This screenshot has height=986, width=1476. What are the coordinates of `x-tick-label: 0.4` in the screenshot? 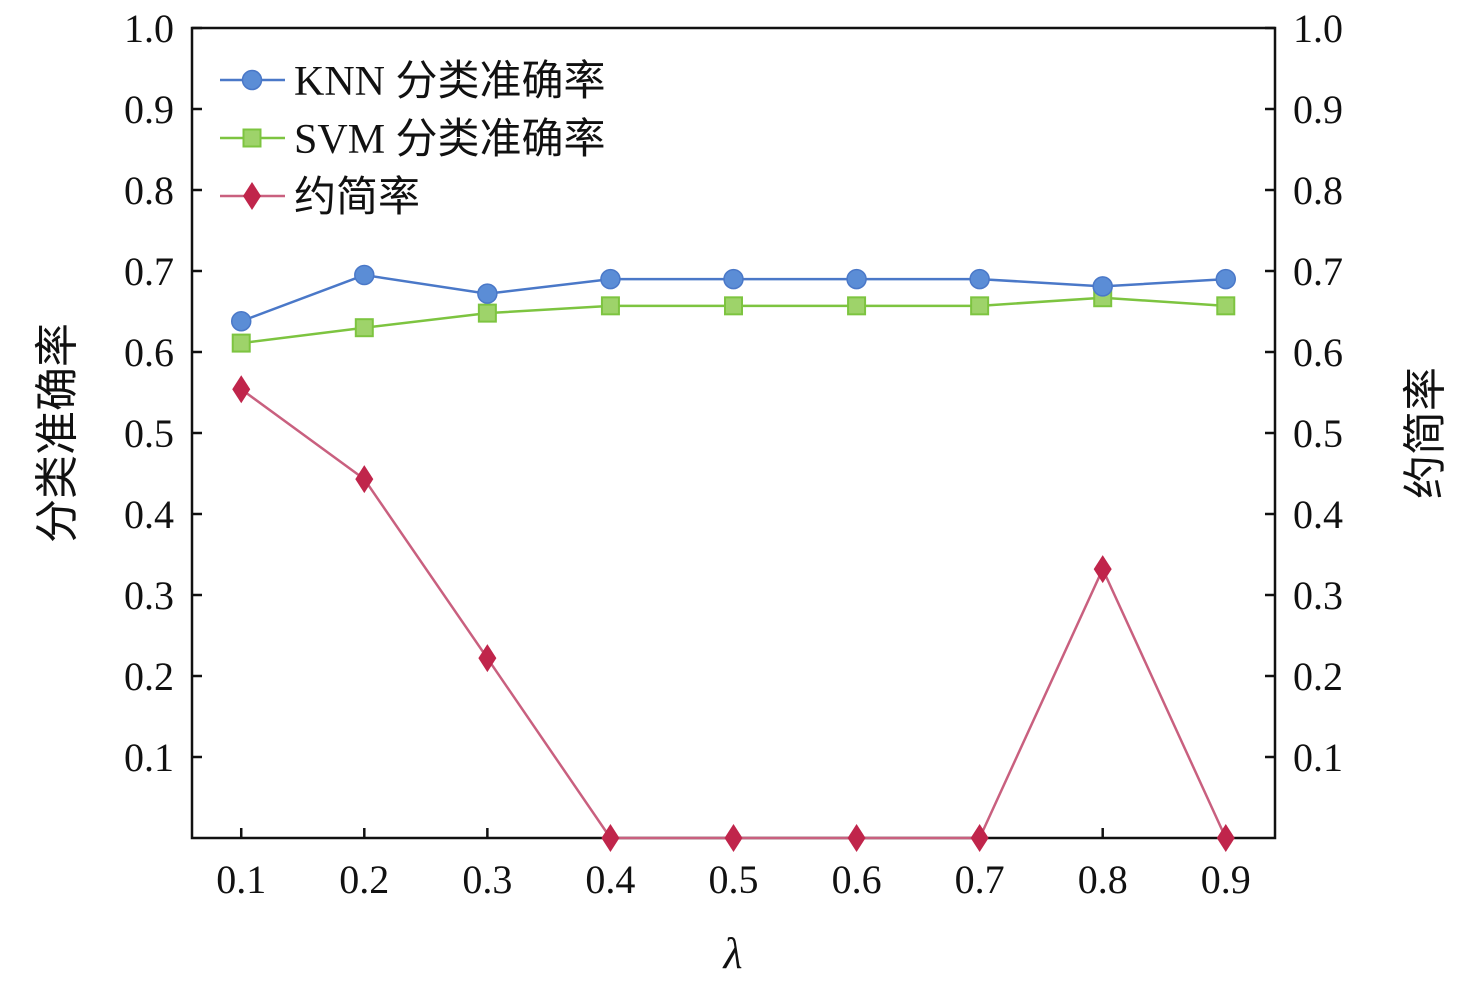 It's located at (610, 879).